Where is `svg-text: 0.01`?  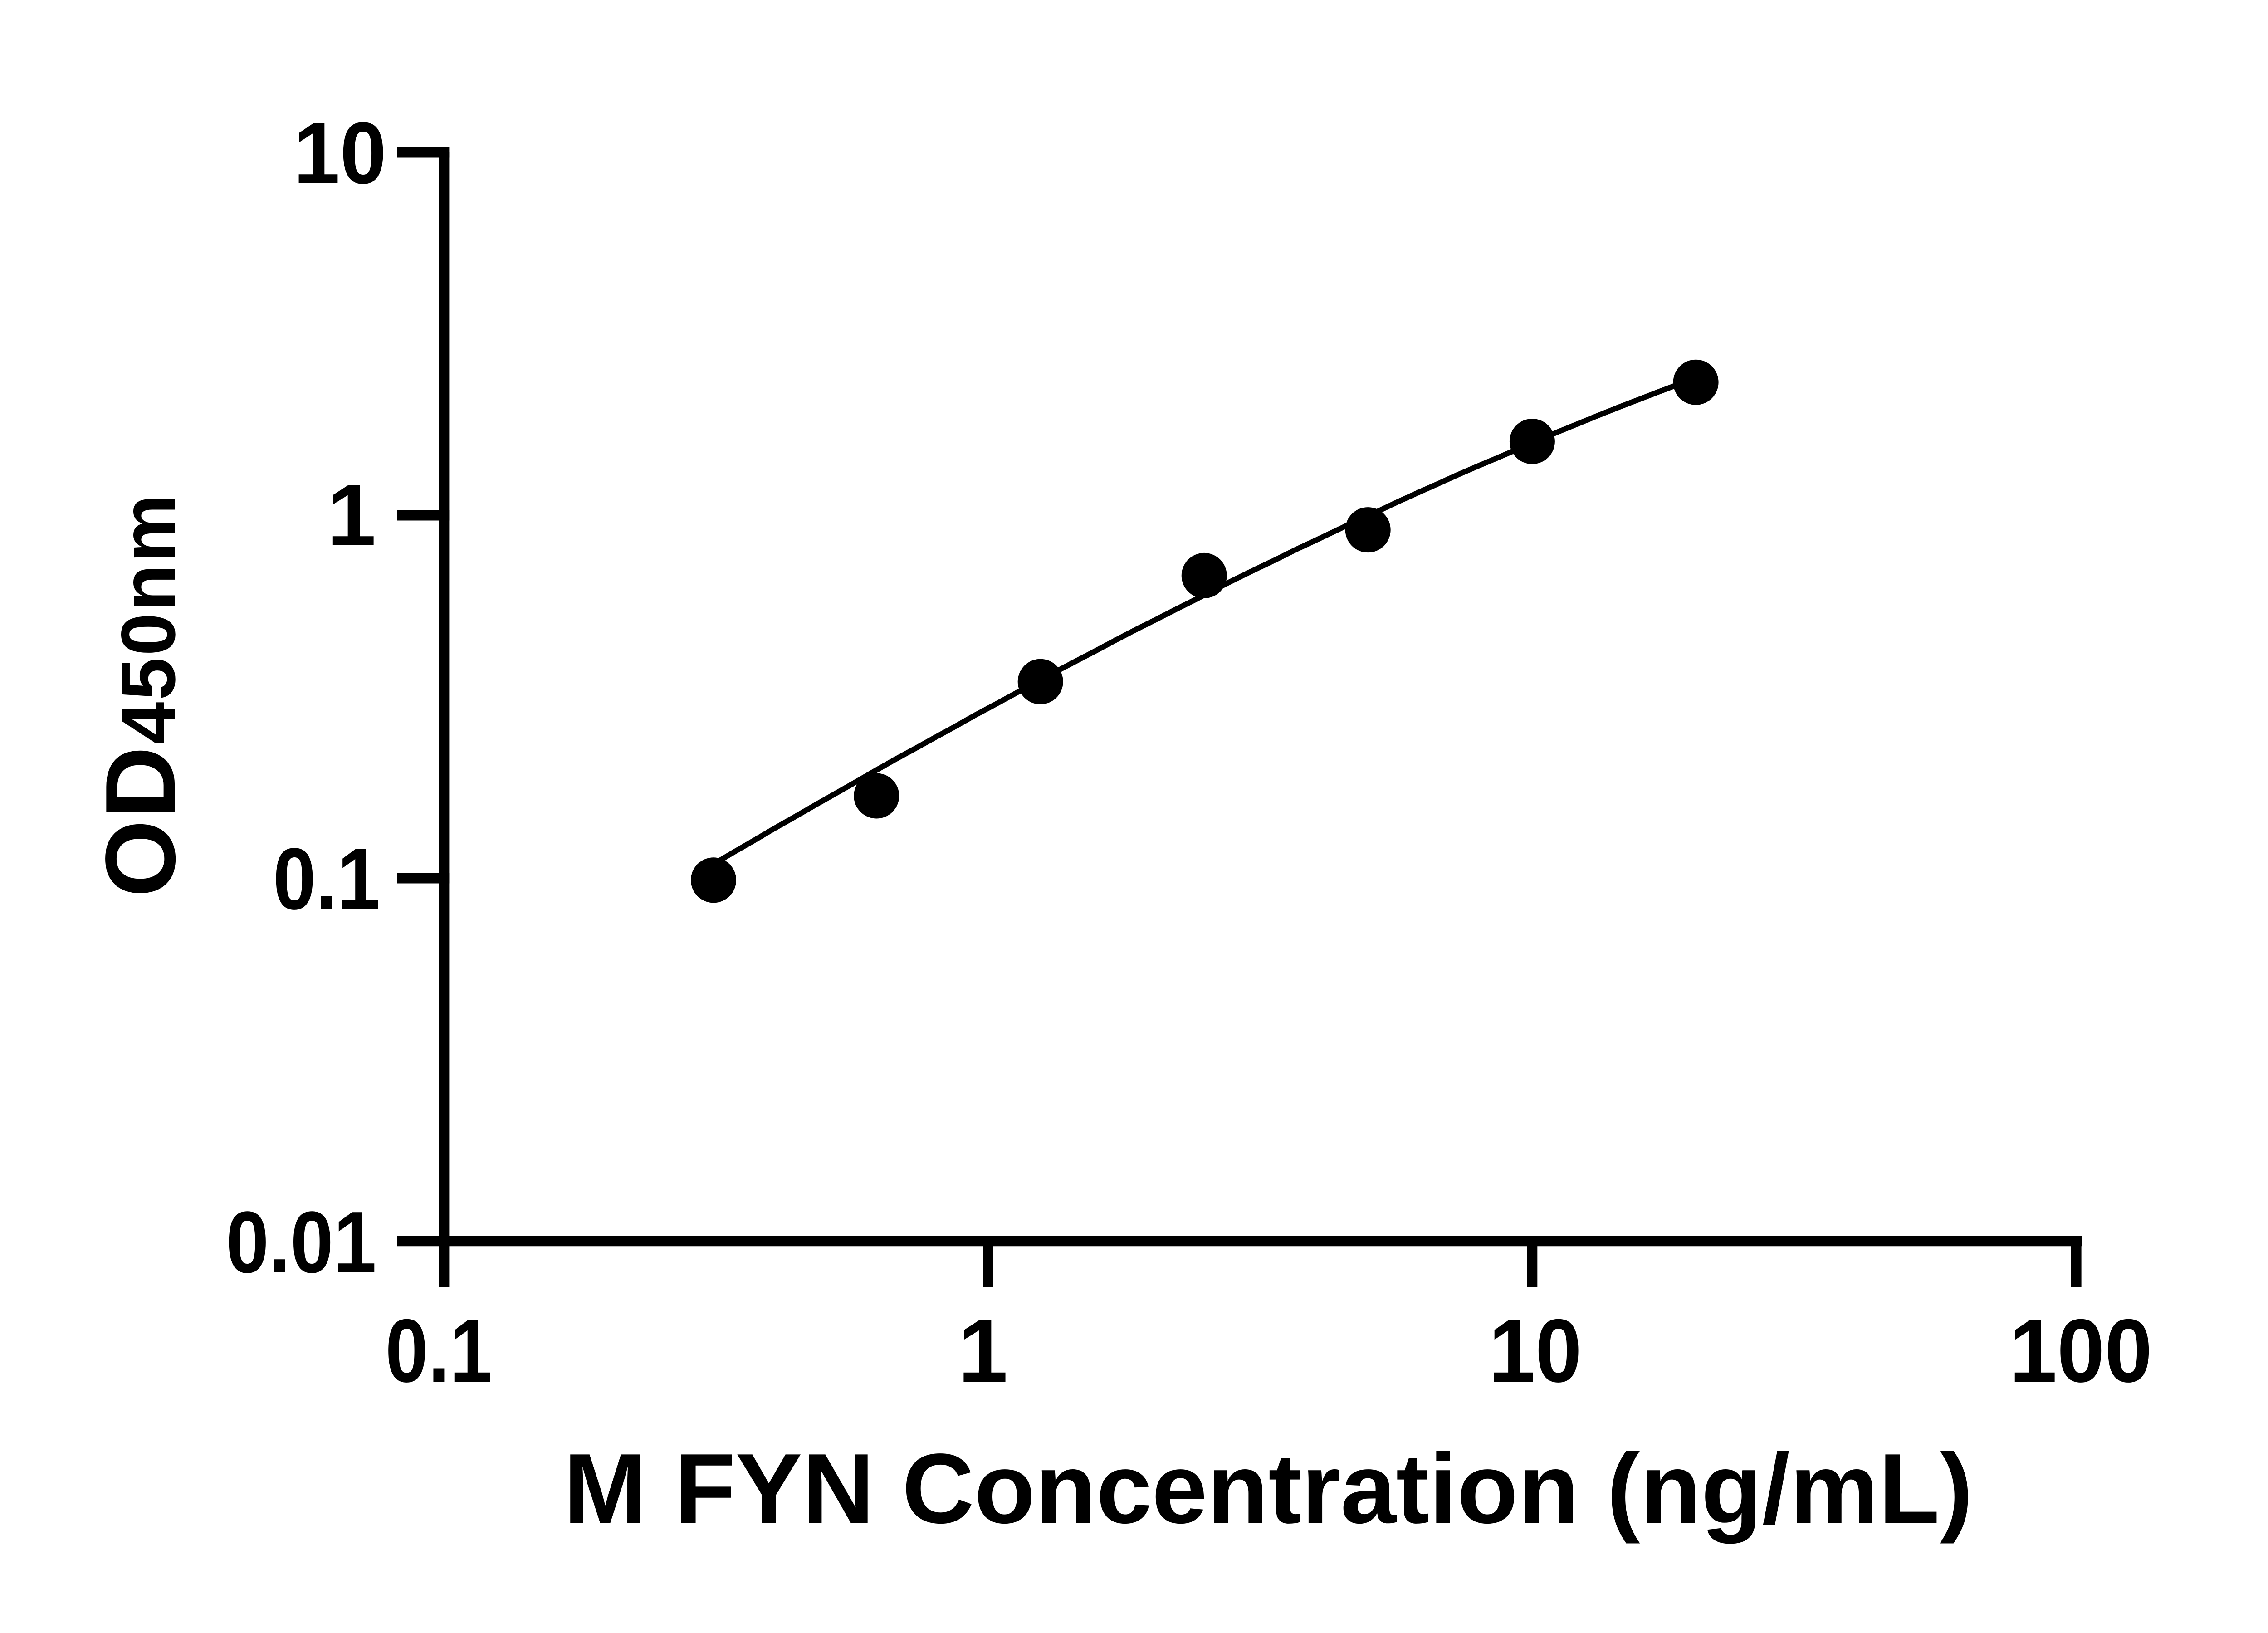 svg-text: 0.01 is located at coordinates (301, 1242).